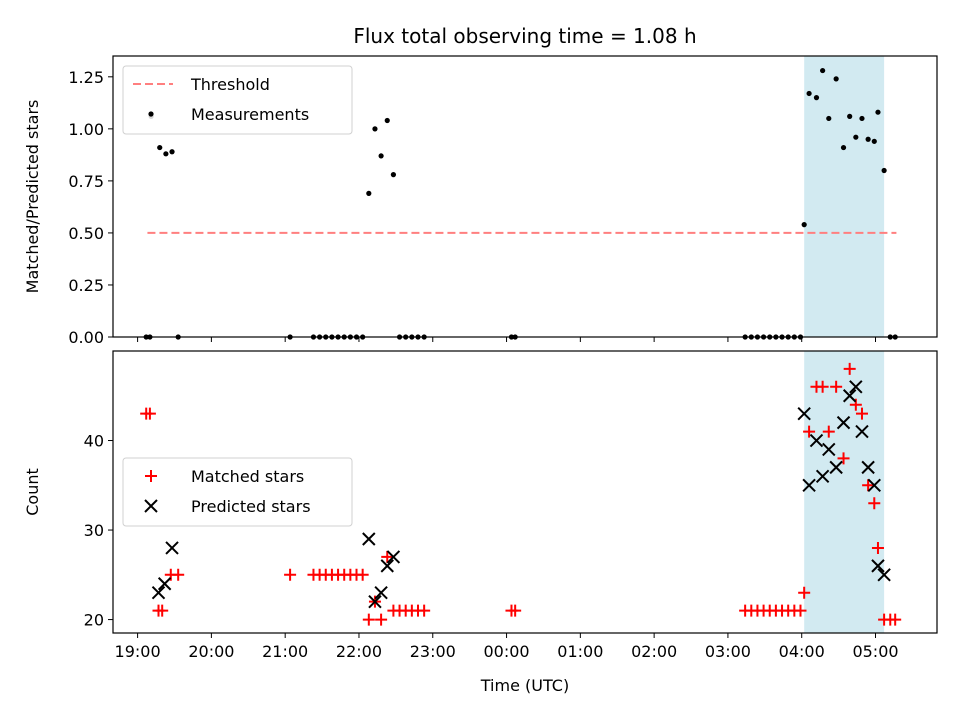  Describe the element at coordinates (433, 651) in the screenshot. I see `x-tick-label: 23:00` at that location.